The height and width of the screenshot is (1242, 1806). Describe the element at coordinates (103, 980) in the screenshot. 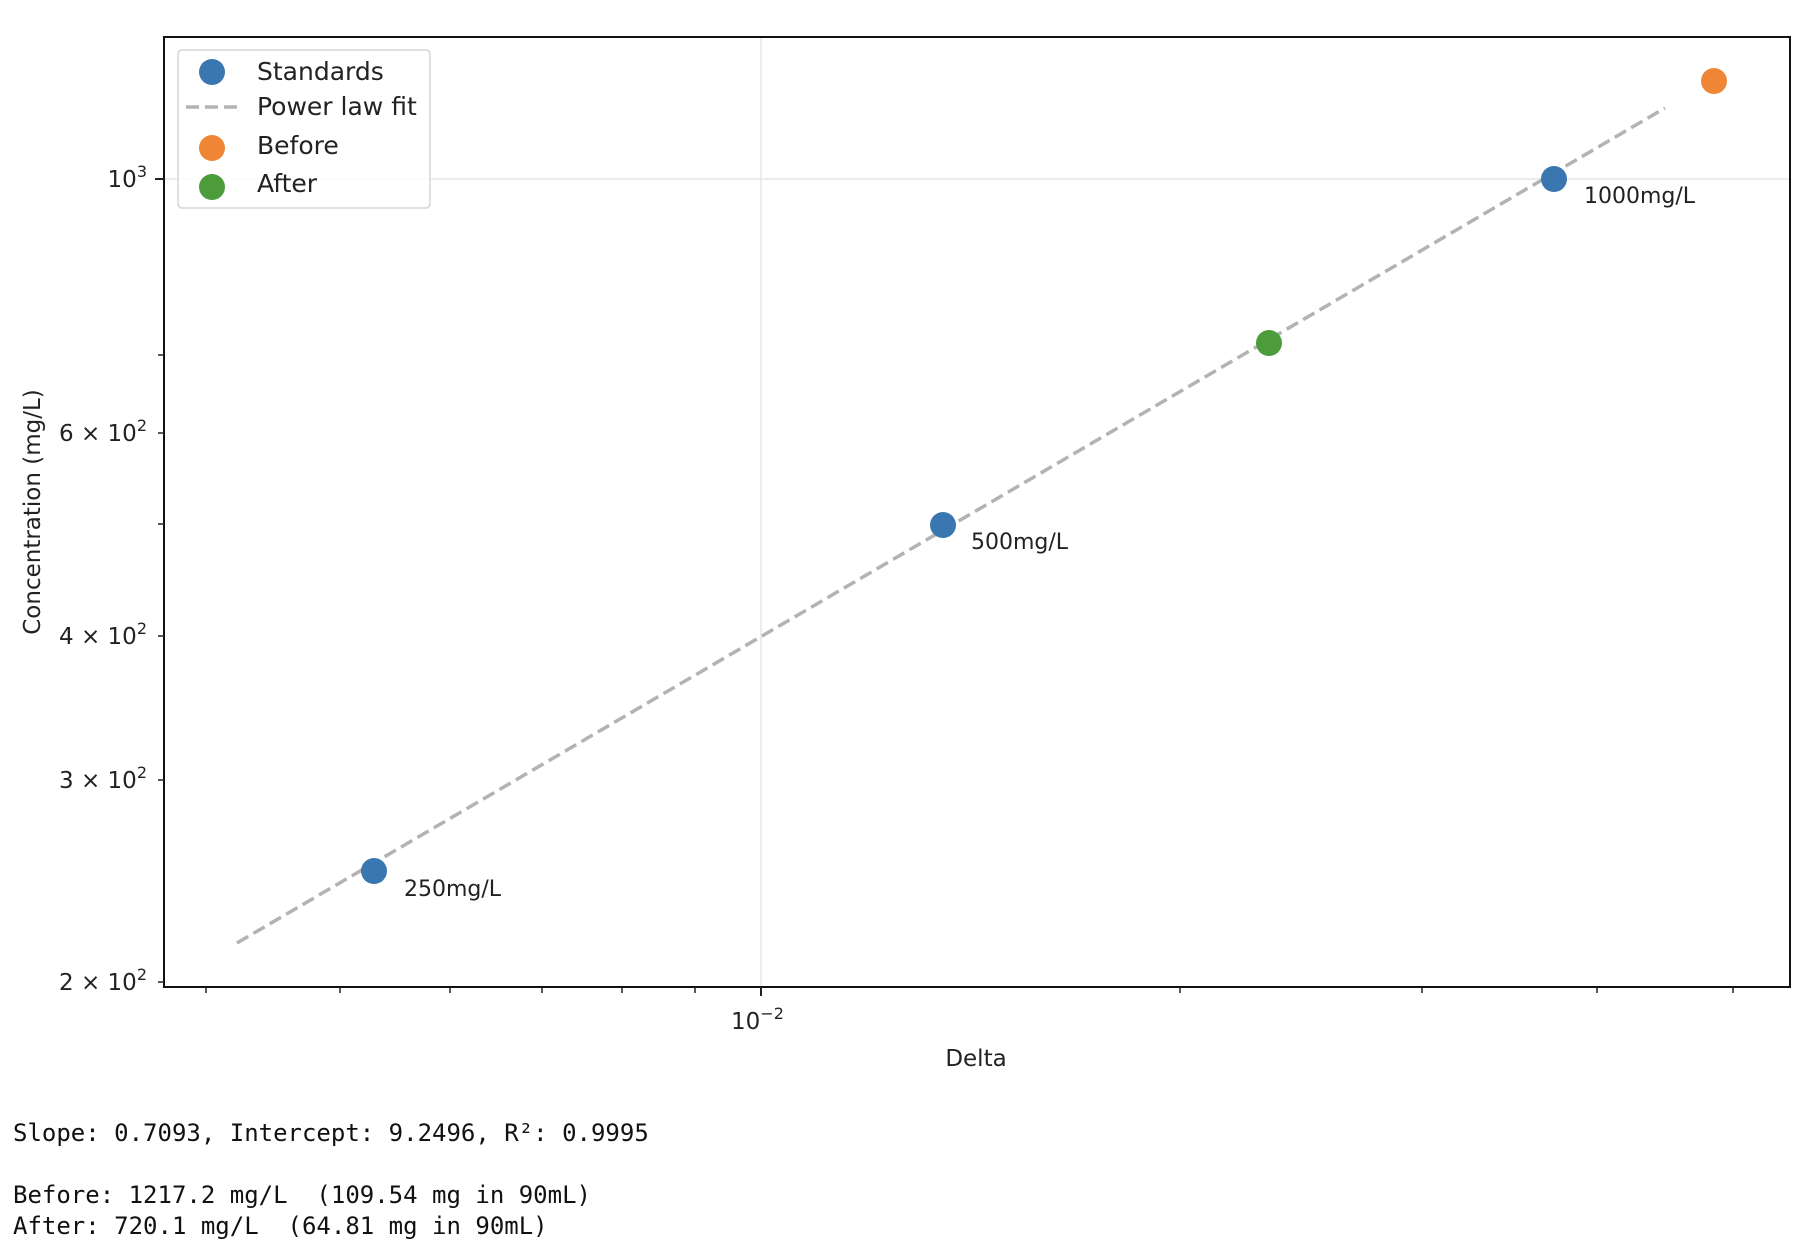

I see `y-tick-label-200: 2 × 102` at that location.